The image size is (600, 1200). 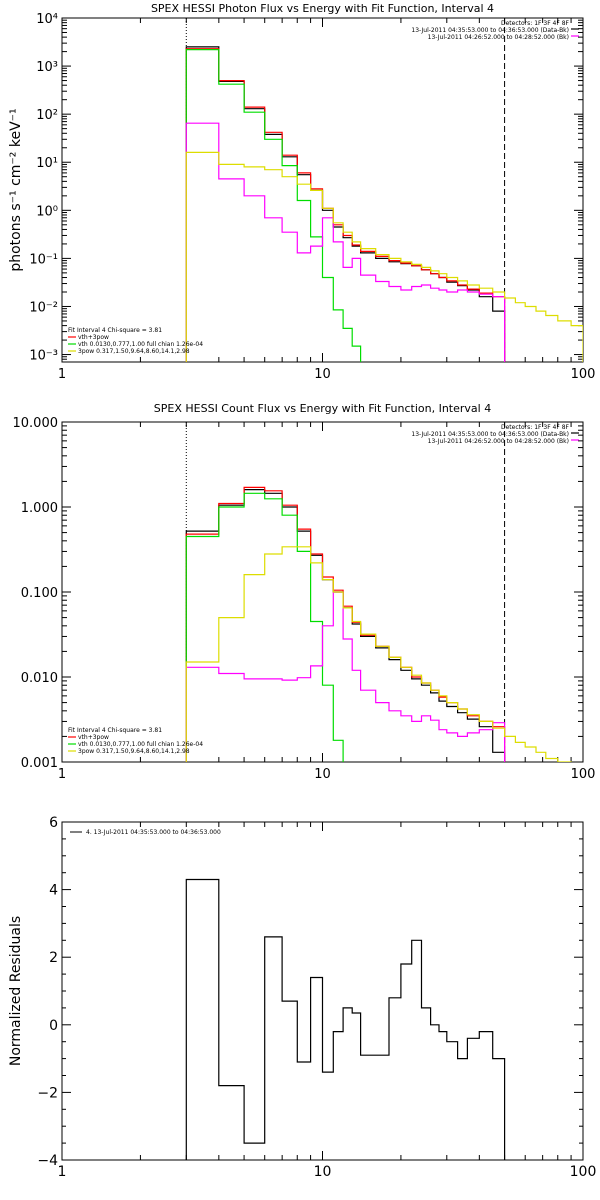 I want to click on y-tick-label: 1.000, so click(x=39, y=508).